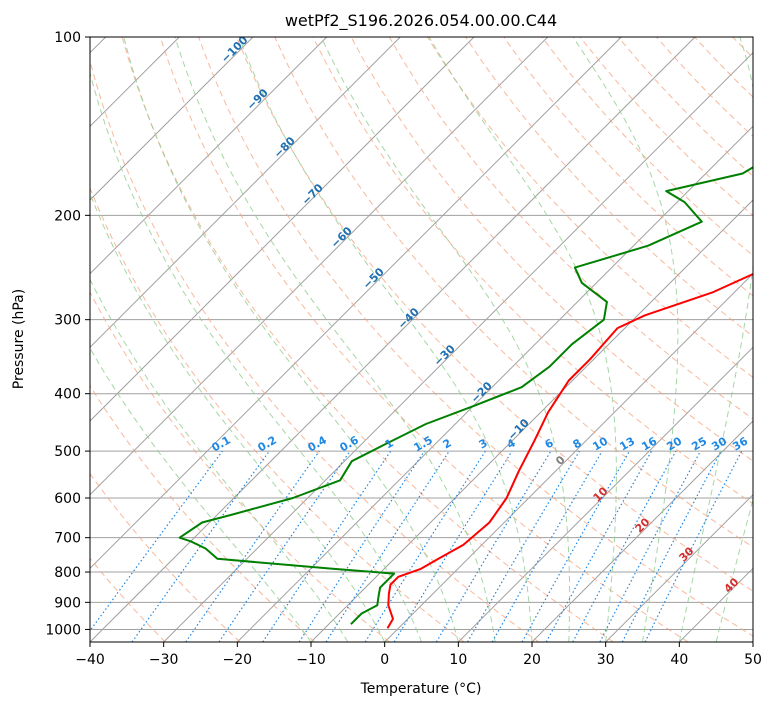  Describe the element at coordinates (679, 660) in the screenshot. I see `x-tick-label: 40` at that location.